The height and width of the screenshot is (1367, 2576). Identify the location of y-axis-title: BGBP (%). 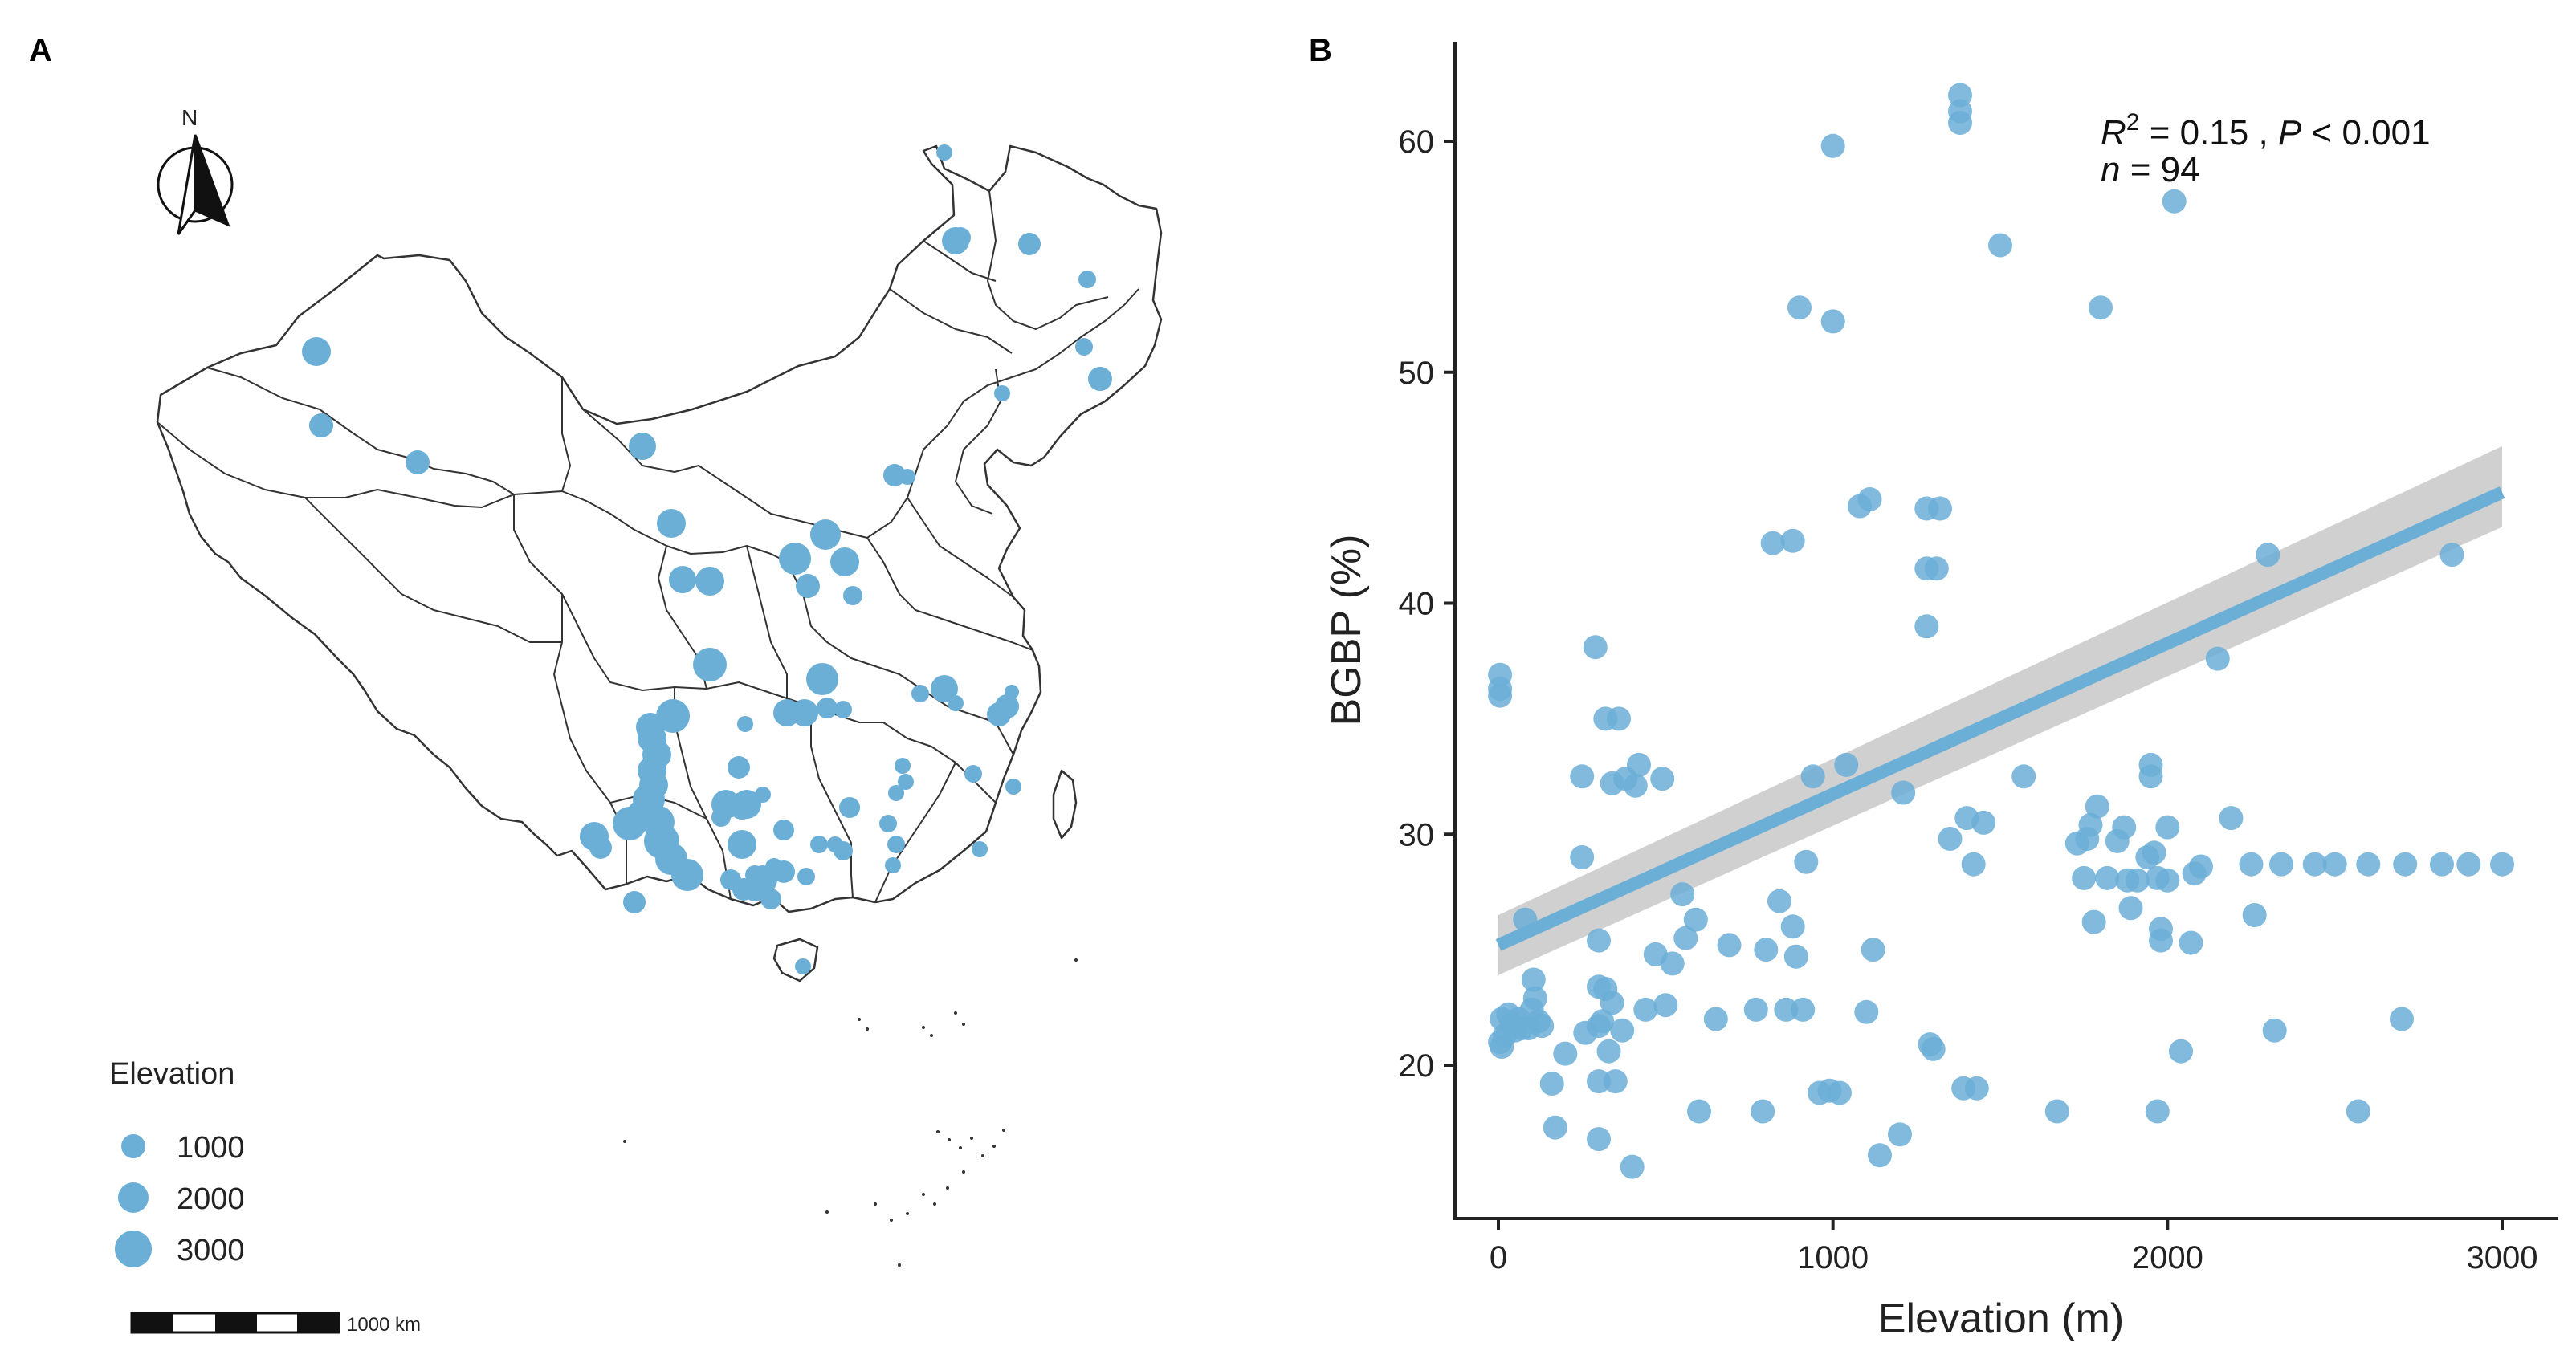
(1346, 630).